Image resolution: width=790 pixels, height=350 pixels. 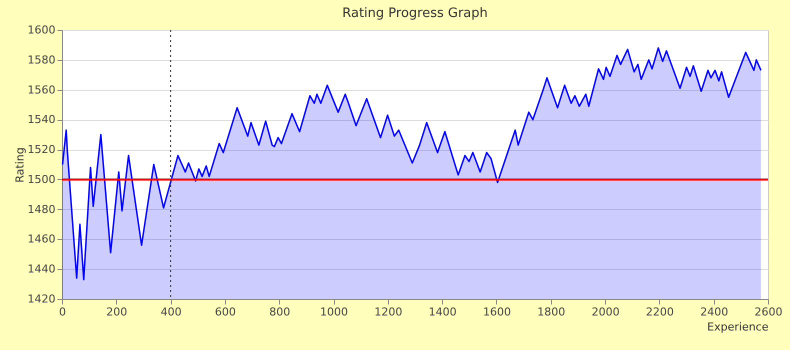 What do you see at coordinates (20, 165) in the screenshot?
I see `y-axis-title: Rating` at bounding box center [20, 165].